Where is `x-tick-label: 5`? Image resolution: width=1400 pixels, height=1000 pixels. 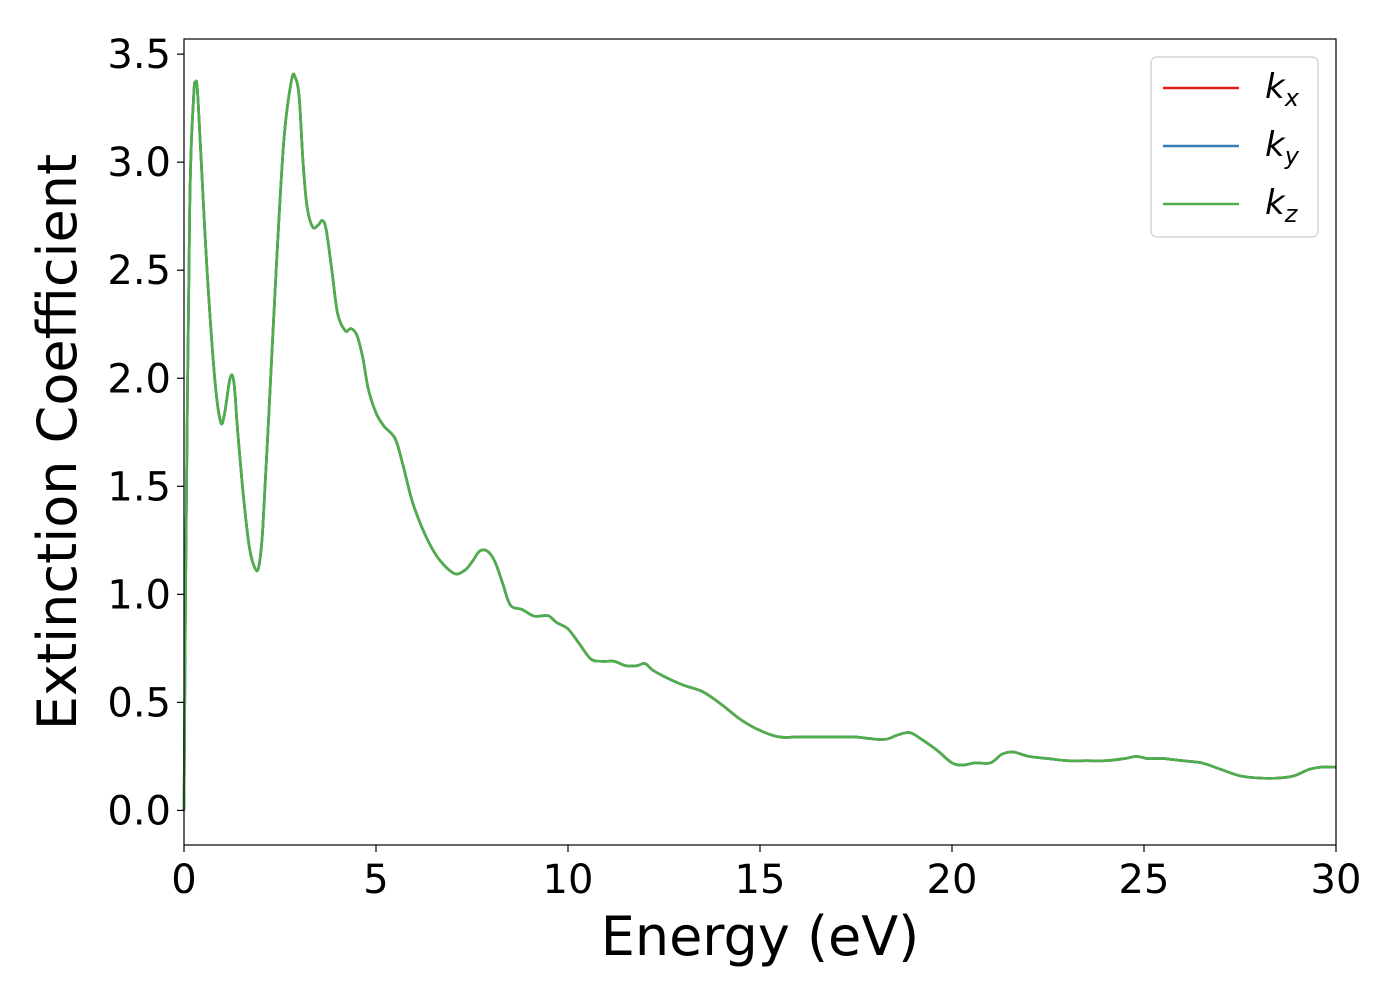 x-tick-label: 5 is located at coordinates (375, 880).